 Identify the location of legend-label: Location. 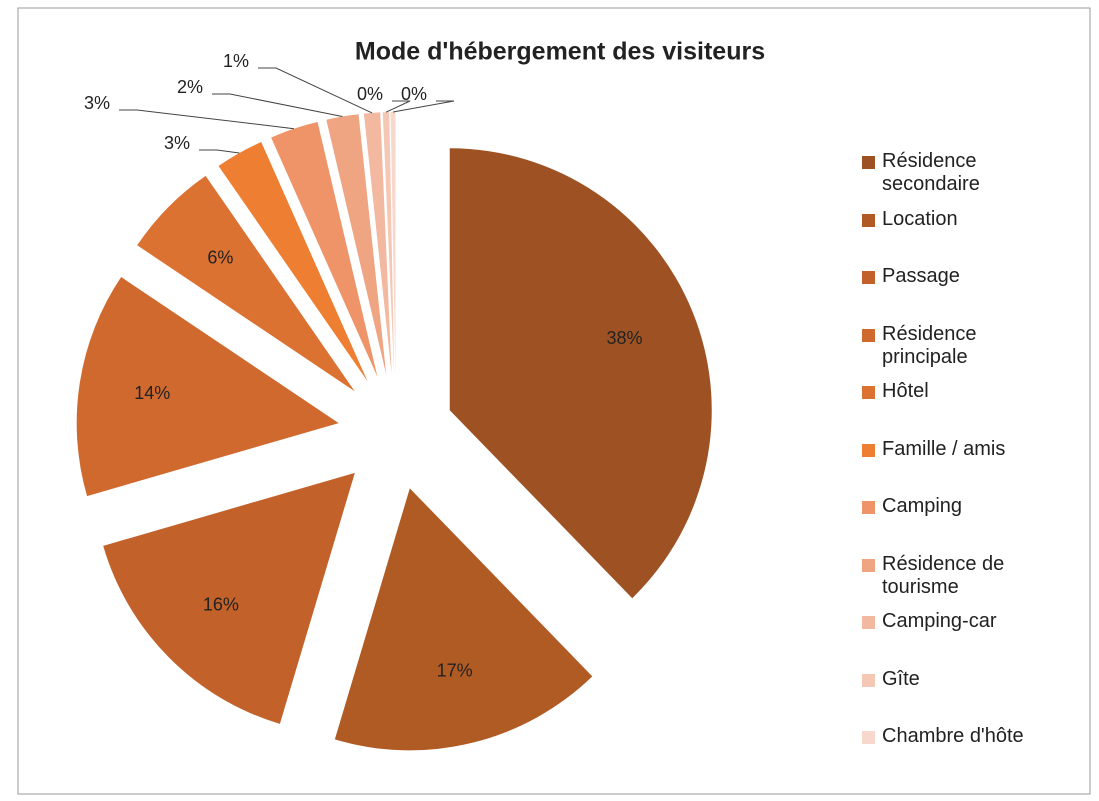
(920, 218).